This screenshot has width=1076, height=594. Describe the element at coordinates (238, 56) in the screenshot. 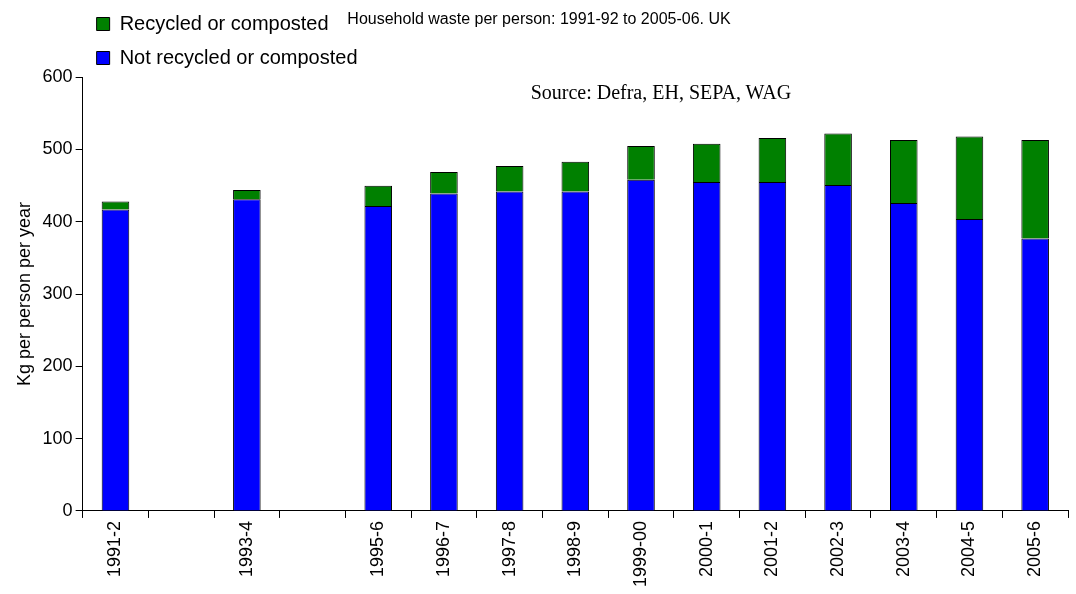

I see `legend-label: Not recycled or composted` at that location.